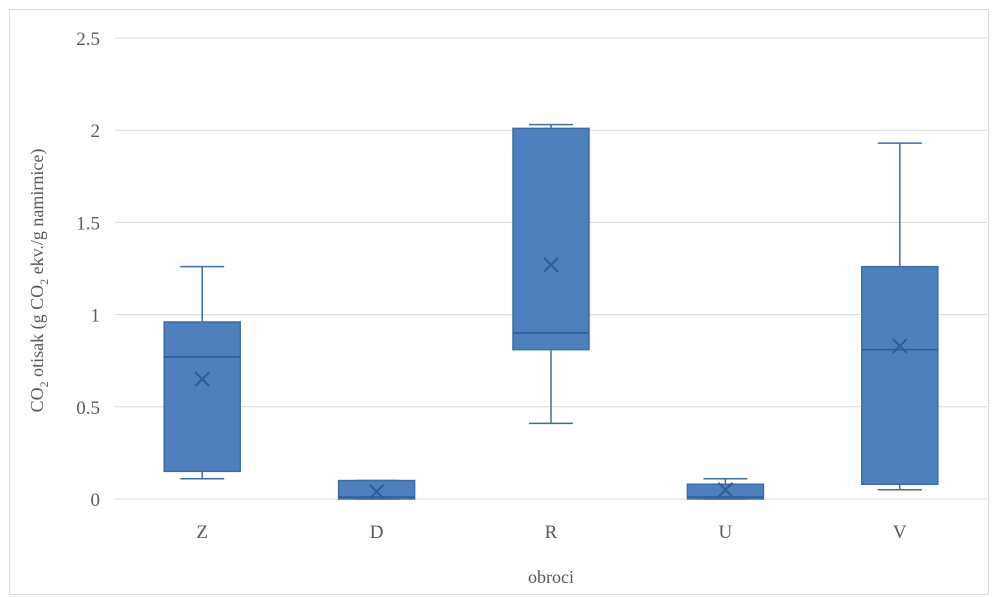 This screenshot has height=597, width=993. I want to click on x-tick-label: Z, so click(202, 532).